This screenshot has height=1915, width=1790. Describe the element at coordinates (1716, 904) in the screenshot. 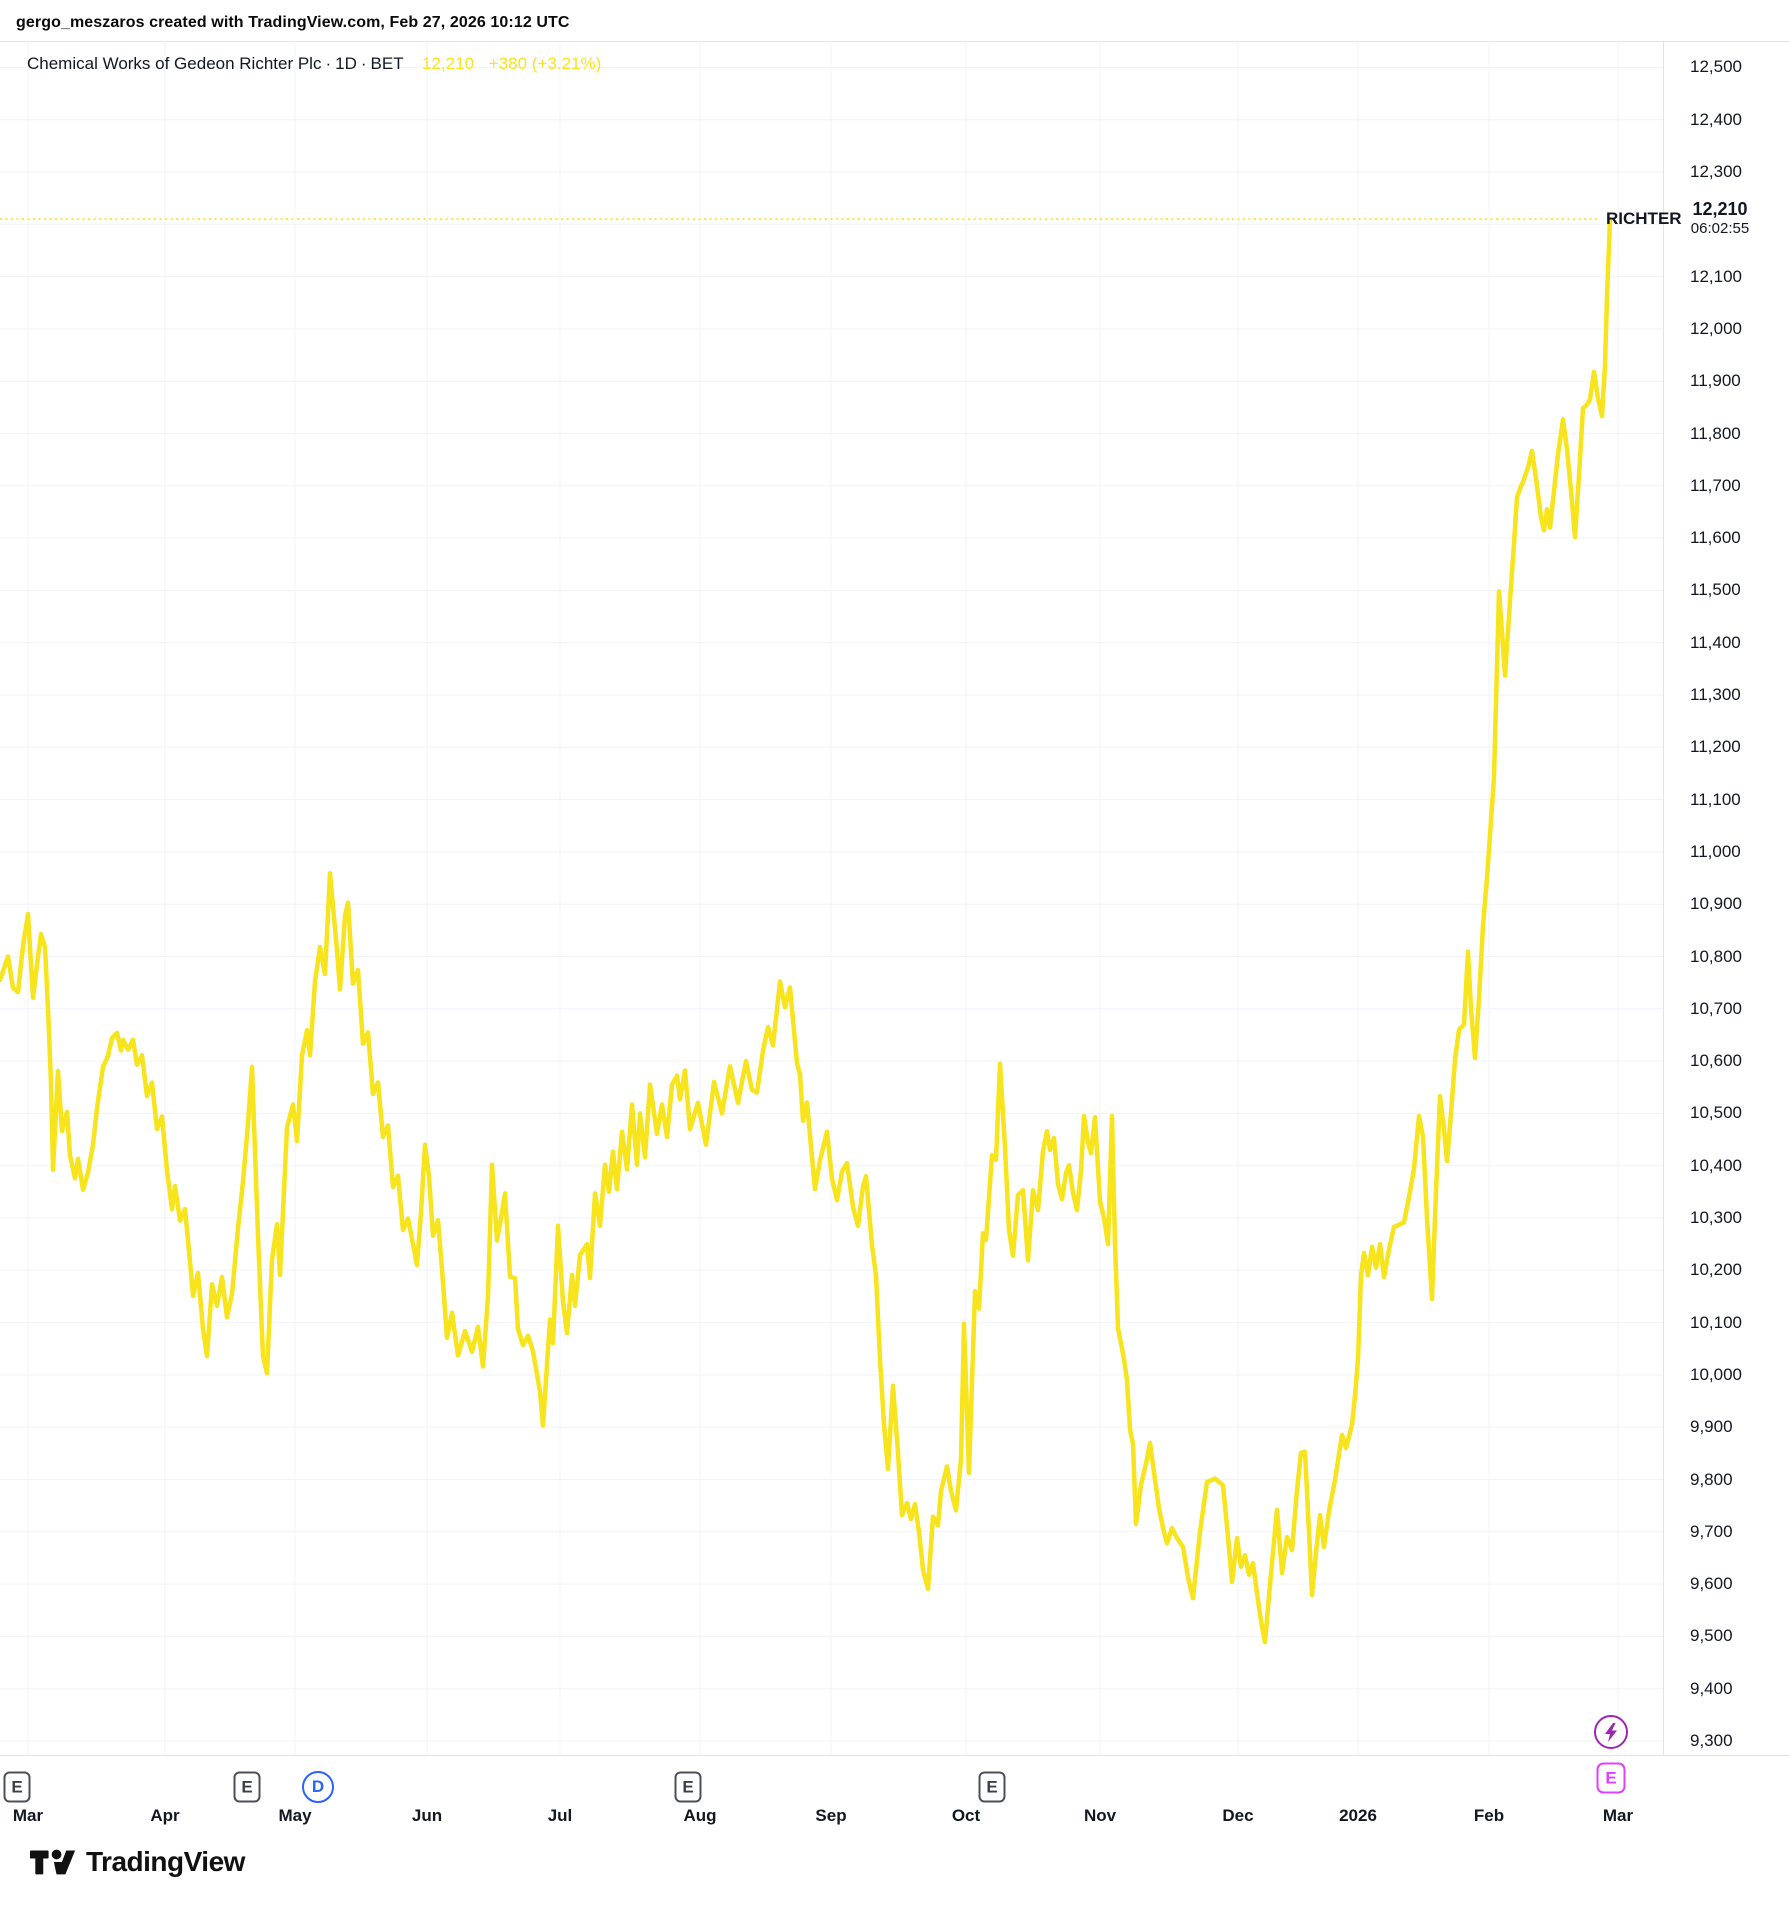

I see `price-scale-label: 10,900` at that location.